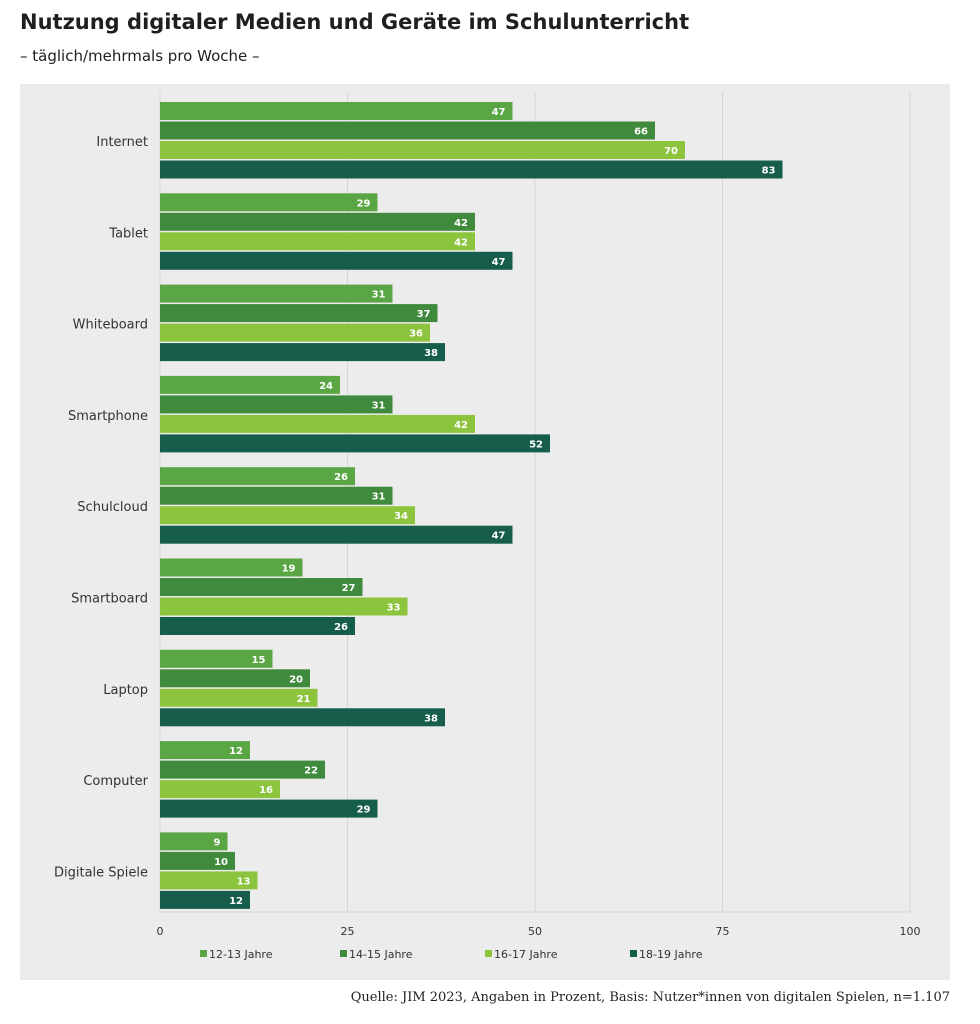 The height and width of the screenshot is (1024, 980). Describe the element at coordinates (416, 334) in the screenshot. I see `data-label: 36` at that location.